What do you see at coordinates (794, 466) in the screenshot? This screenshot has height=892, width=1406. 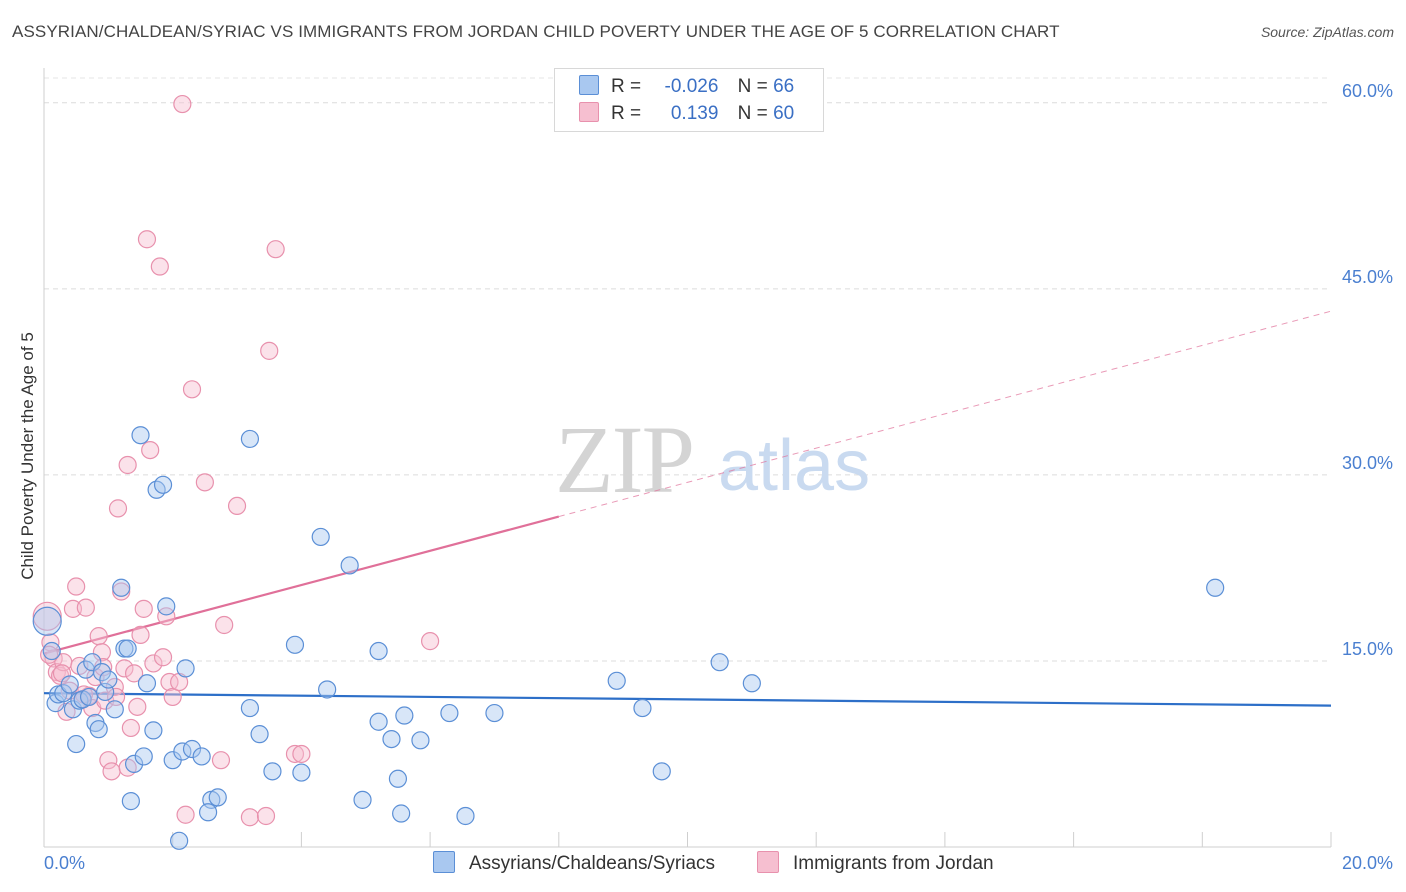 I see `watermark-atlas: atlas` at bounding box center [794, 466].